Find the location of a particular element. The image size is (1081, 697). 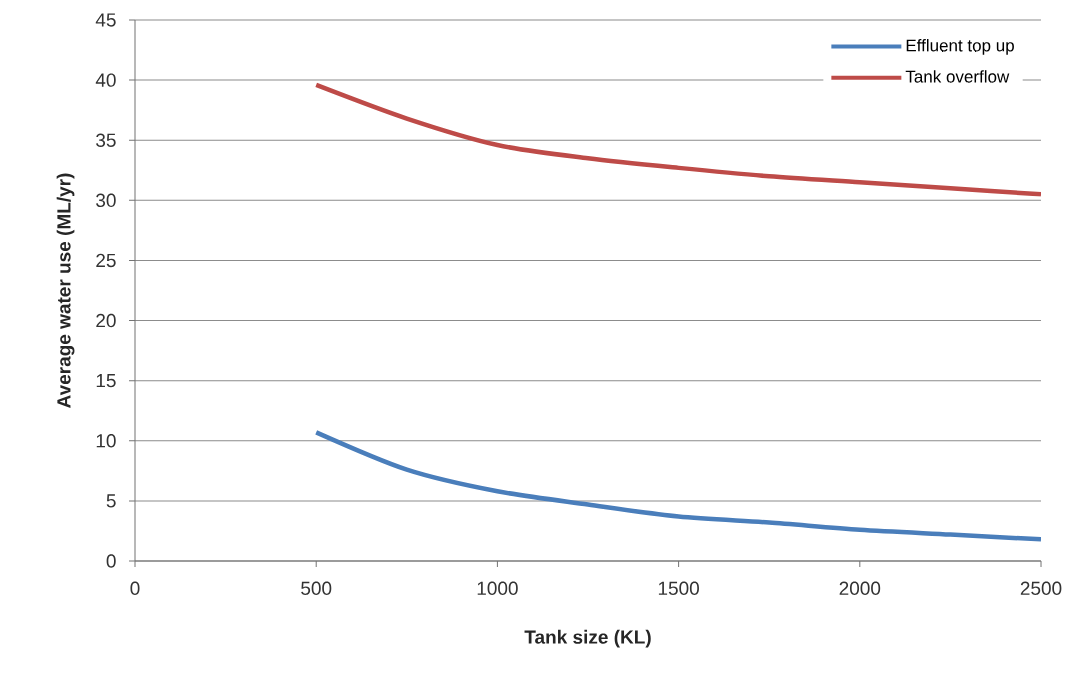

y-tick-label: 45 is located at coordinates (105, 20).